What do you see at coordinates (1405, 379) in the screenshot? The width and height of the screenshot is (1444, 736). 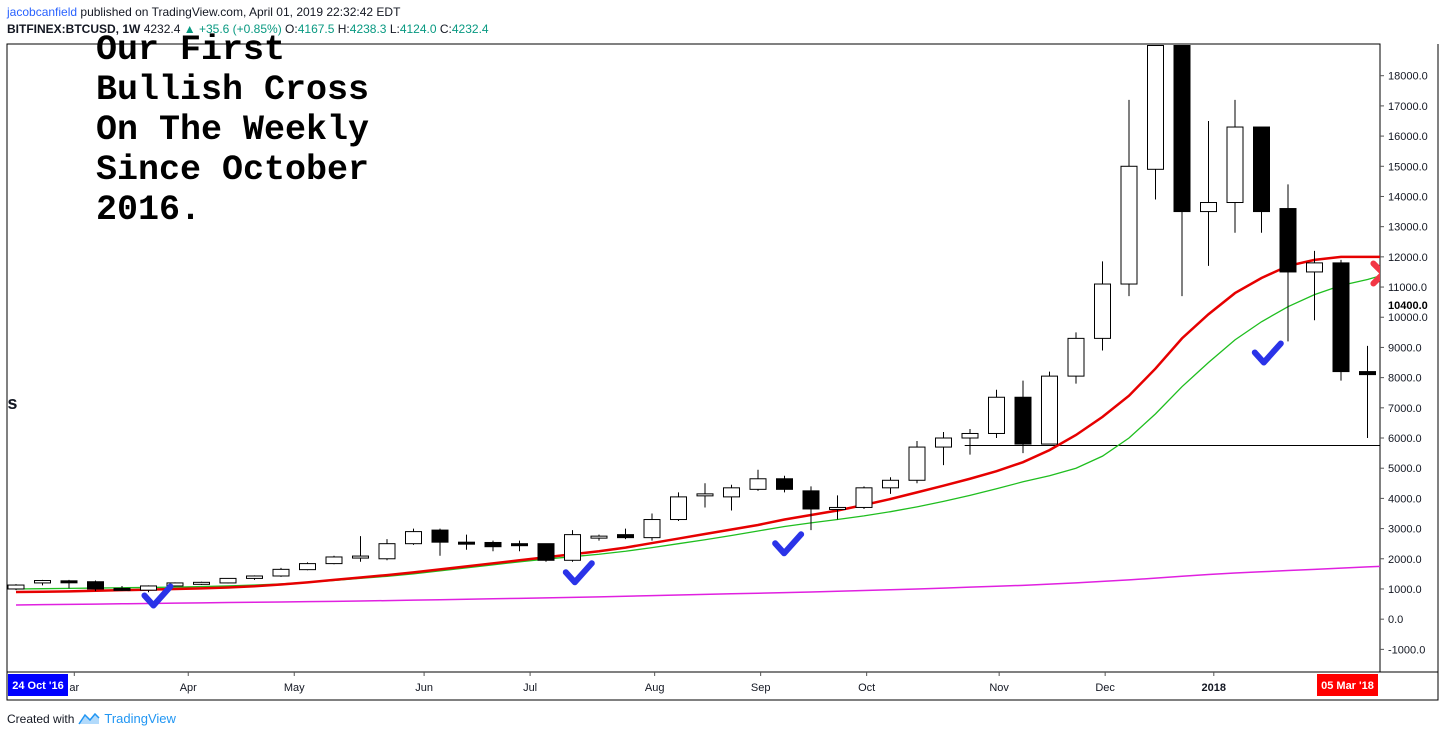 I see `y-tick-label: 8000.0` at bounding box center [1405, 379].